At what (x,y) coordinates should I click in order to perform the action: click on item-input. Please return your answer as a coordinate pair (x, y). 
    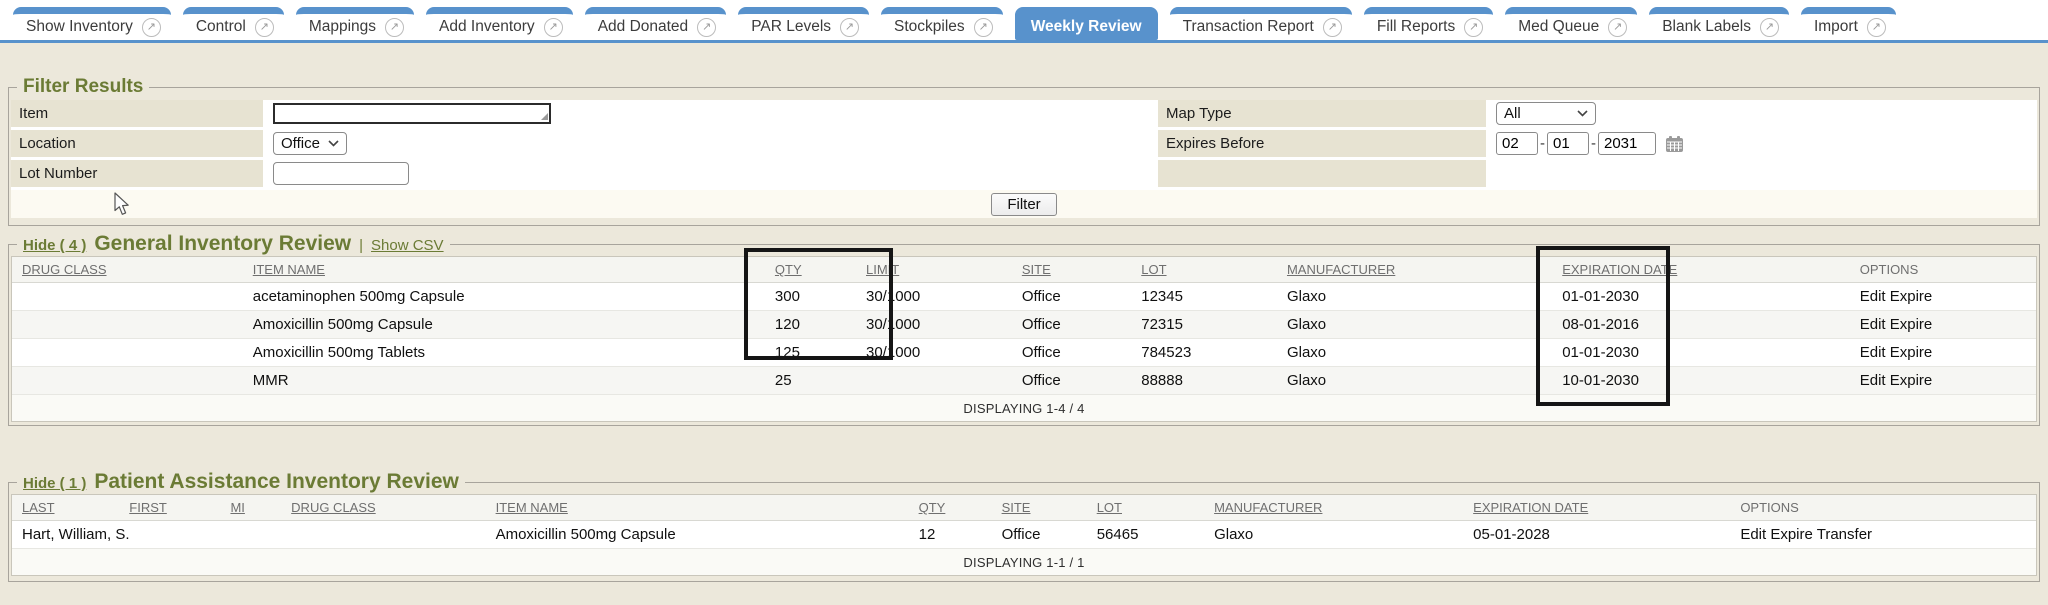
    Looking at the image, I should click on (412, 113).